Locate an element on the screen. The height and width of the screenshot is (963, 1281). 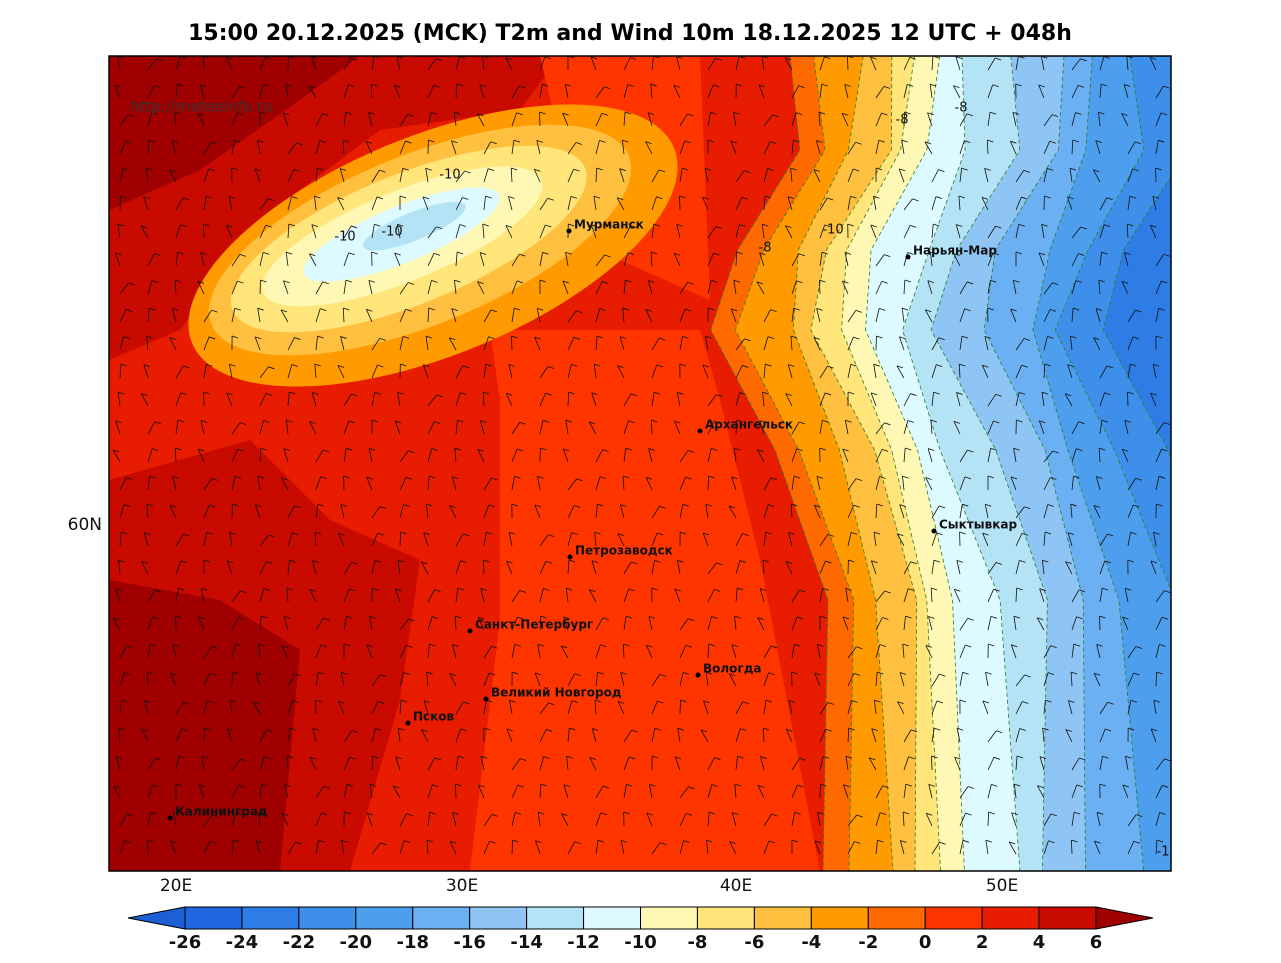
colorbar-box is located at coordinates (213, 918).